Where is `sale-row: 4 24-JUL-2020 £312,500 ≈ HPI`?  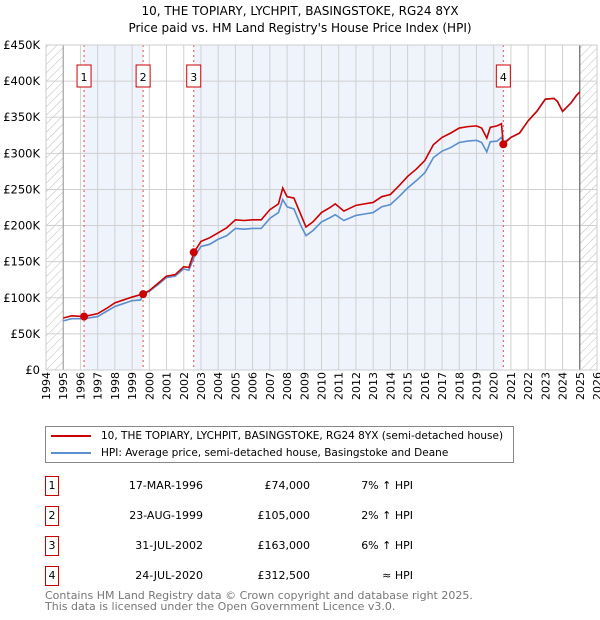 sale-row: 4 24-JUL-2020 £312,500 ≈ HPI is located at coordinates (295, 576).